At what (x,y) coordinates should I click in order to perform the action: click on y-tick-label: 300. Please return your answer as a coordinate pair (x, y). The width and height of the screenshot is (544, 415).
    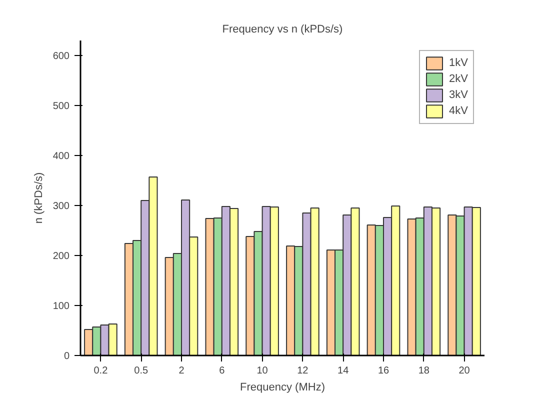
    Looking at the image, I should click on (61, 206).